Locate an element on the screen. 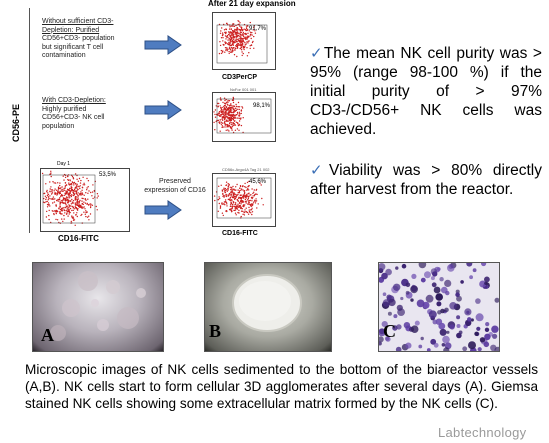 The width and height of the screenshot is (549, 443). plot-row1-x-label: CD3PerCP is located at coordinates (240, 77).